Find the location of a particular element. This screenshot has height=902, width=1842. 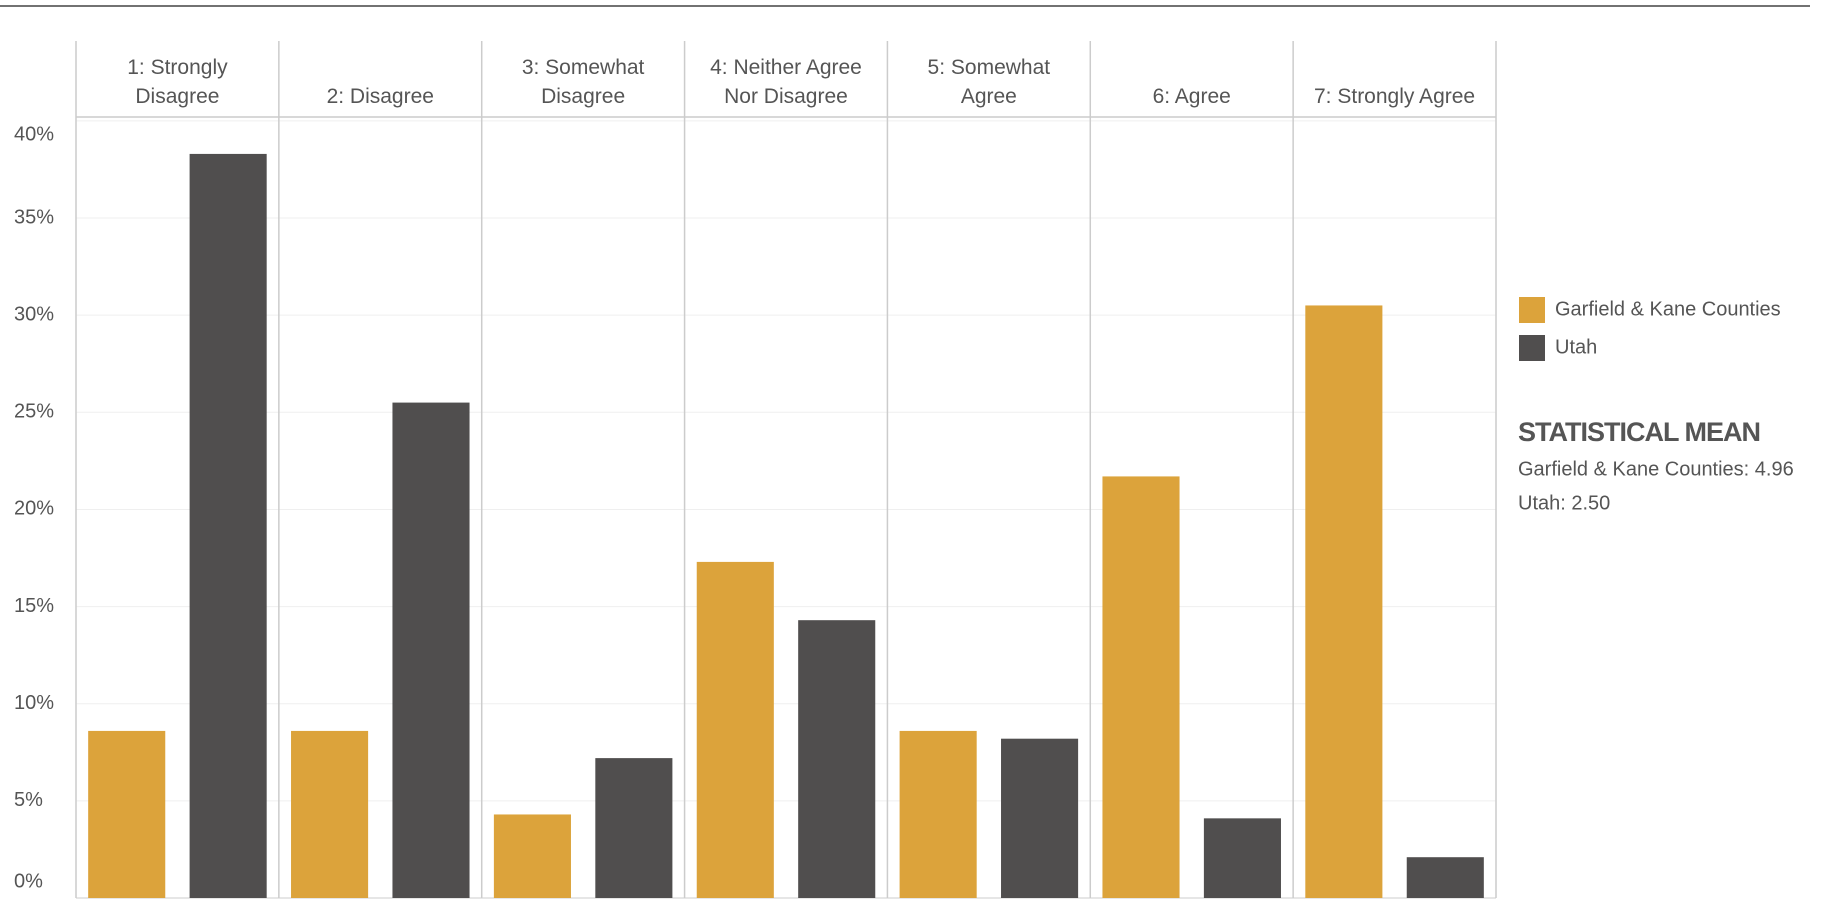

category-header: 2: Disagree is located at coordinates (380, 96).